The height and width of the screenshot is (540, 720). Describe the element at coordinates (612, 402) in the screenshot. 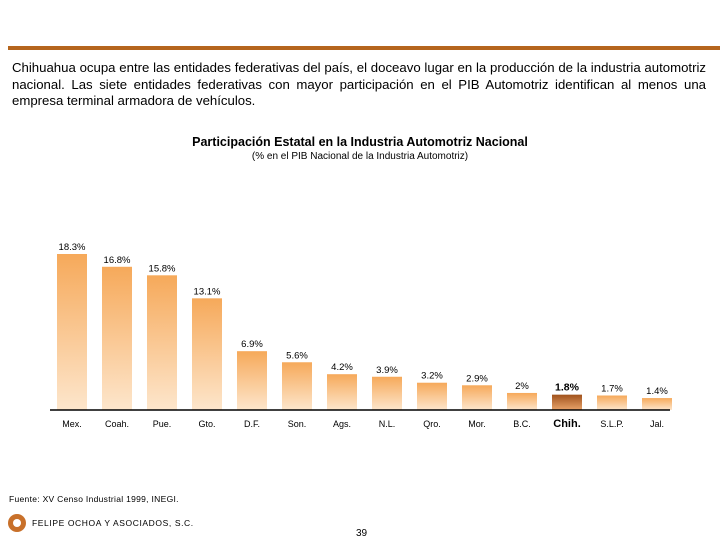

I see `bar-slp` at that location.